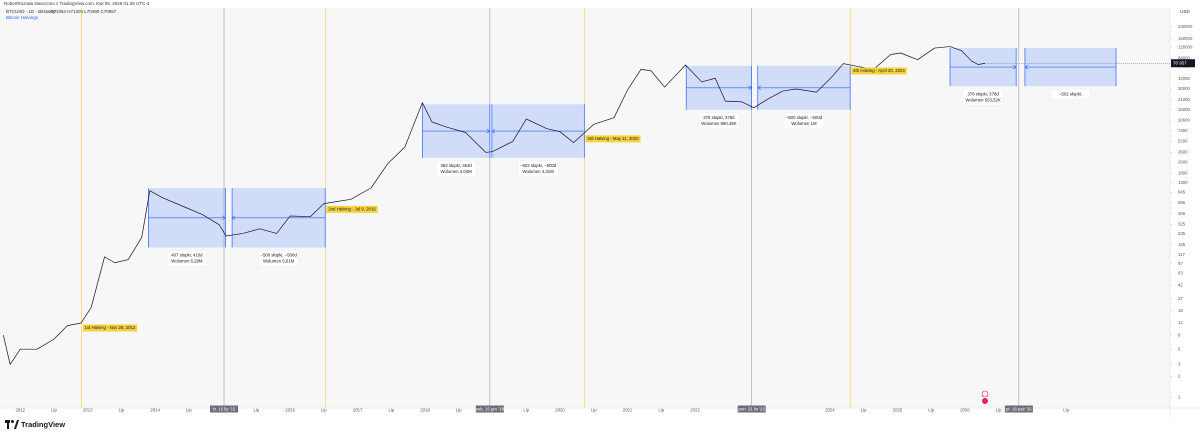 The height and width of the screenshot is (433, 1200). I want to click on y-tick-label: 12, so click(1180, 322).